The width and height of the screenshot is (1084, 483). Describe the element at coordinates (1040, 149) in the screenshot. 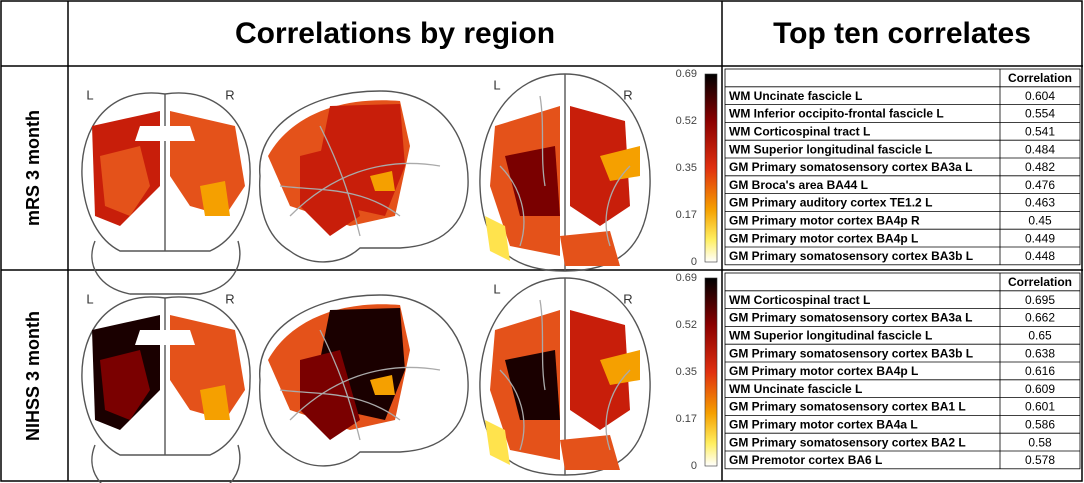

I see `table-cell: 0.484` at that location.